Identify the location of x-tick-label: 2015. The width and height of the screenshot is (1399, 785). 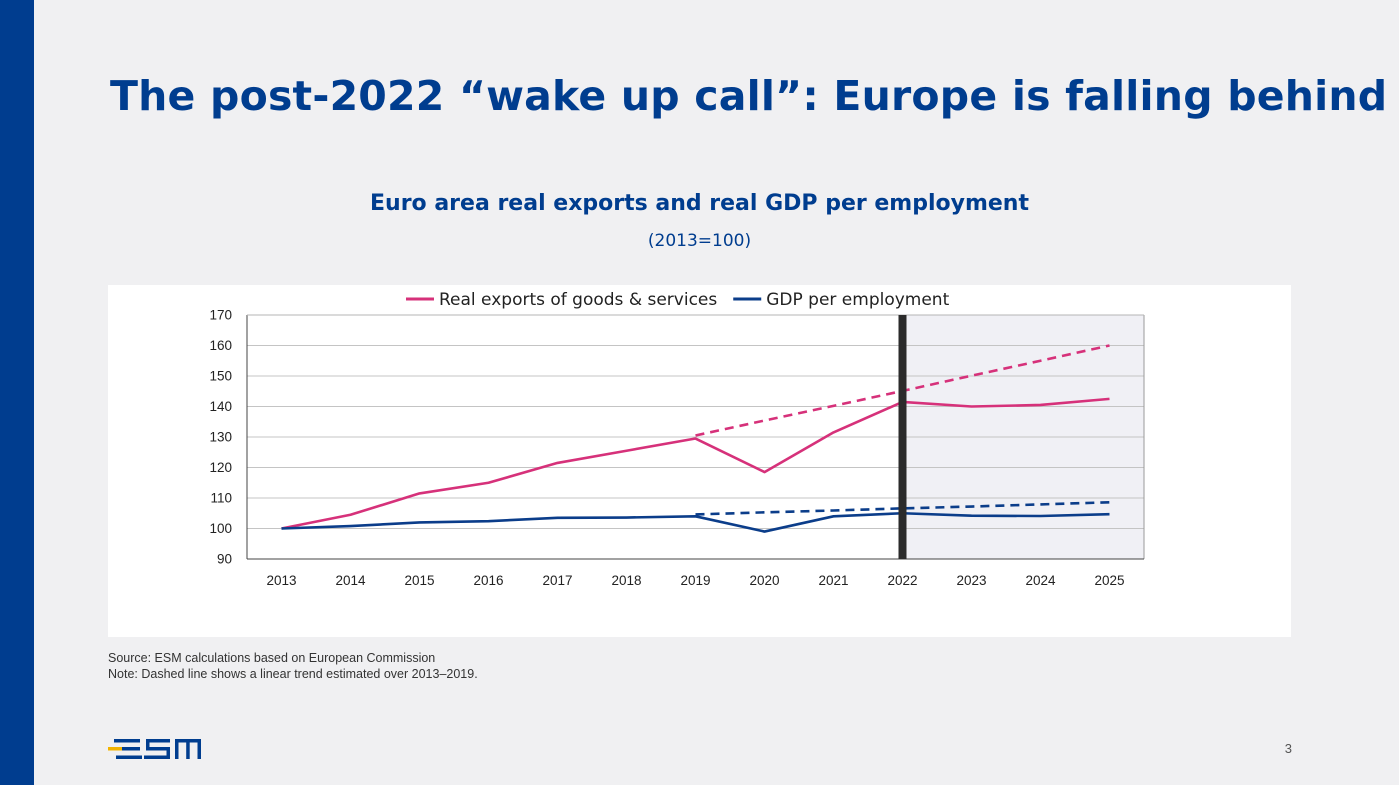
(419, 580).